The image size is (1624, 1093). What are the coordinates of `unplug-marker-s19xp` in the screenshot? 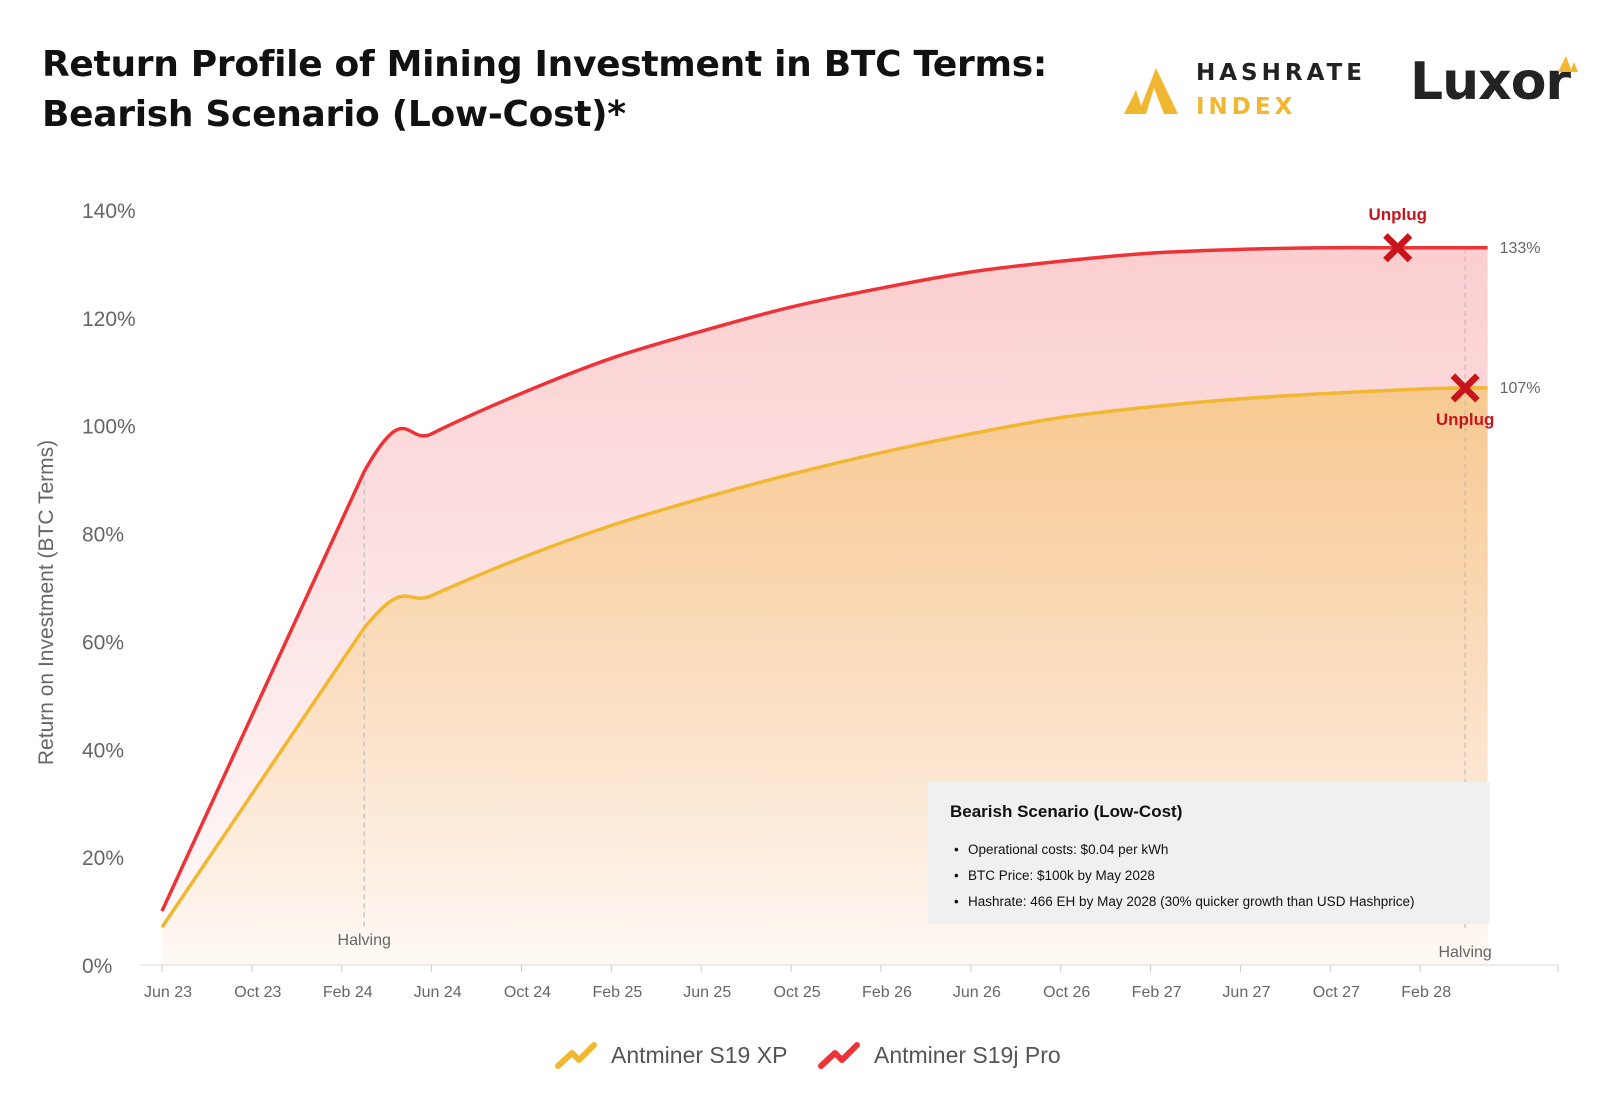 It's located at (1465, 388).